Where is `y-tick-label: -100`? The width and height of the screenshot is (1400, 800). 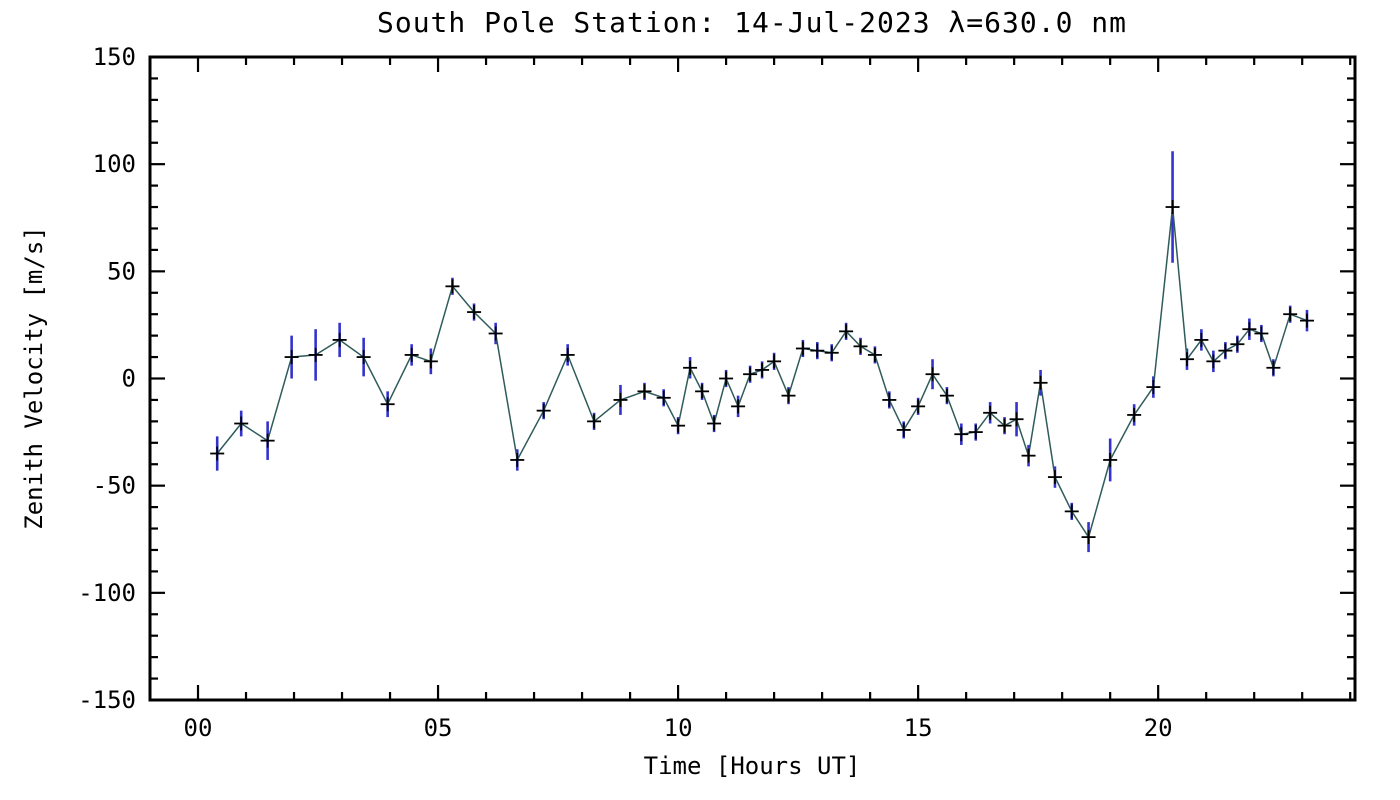
y-tick-label: -100 is located at coordinates (107, 593).